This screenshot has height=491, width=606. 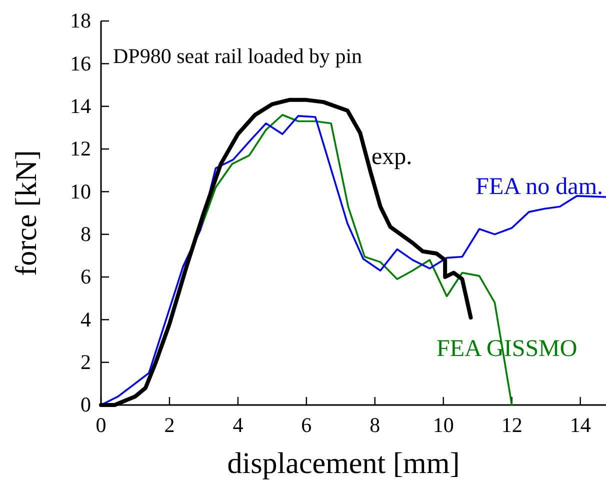 I want to click on x-tick-label: 10, so click(x=443, y=424).